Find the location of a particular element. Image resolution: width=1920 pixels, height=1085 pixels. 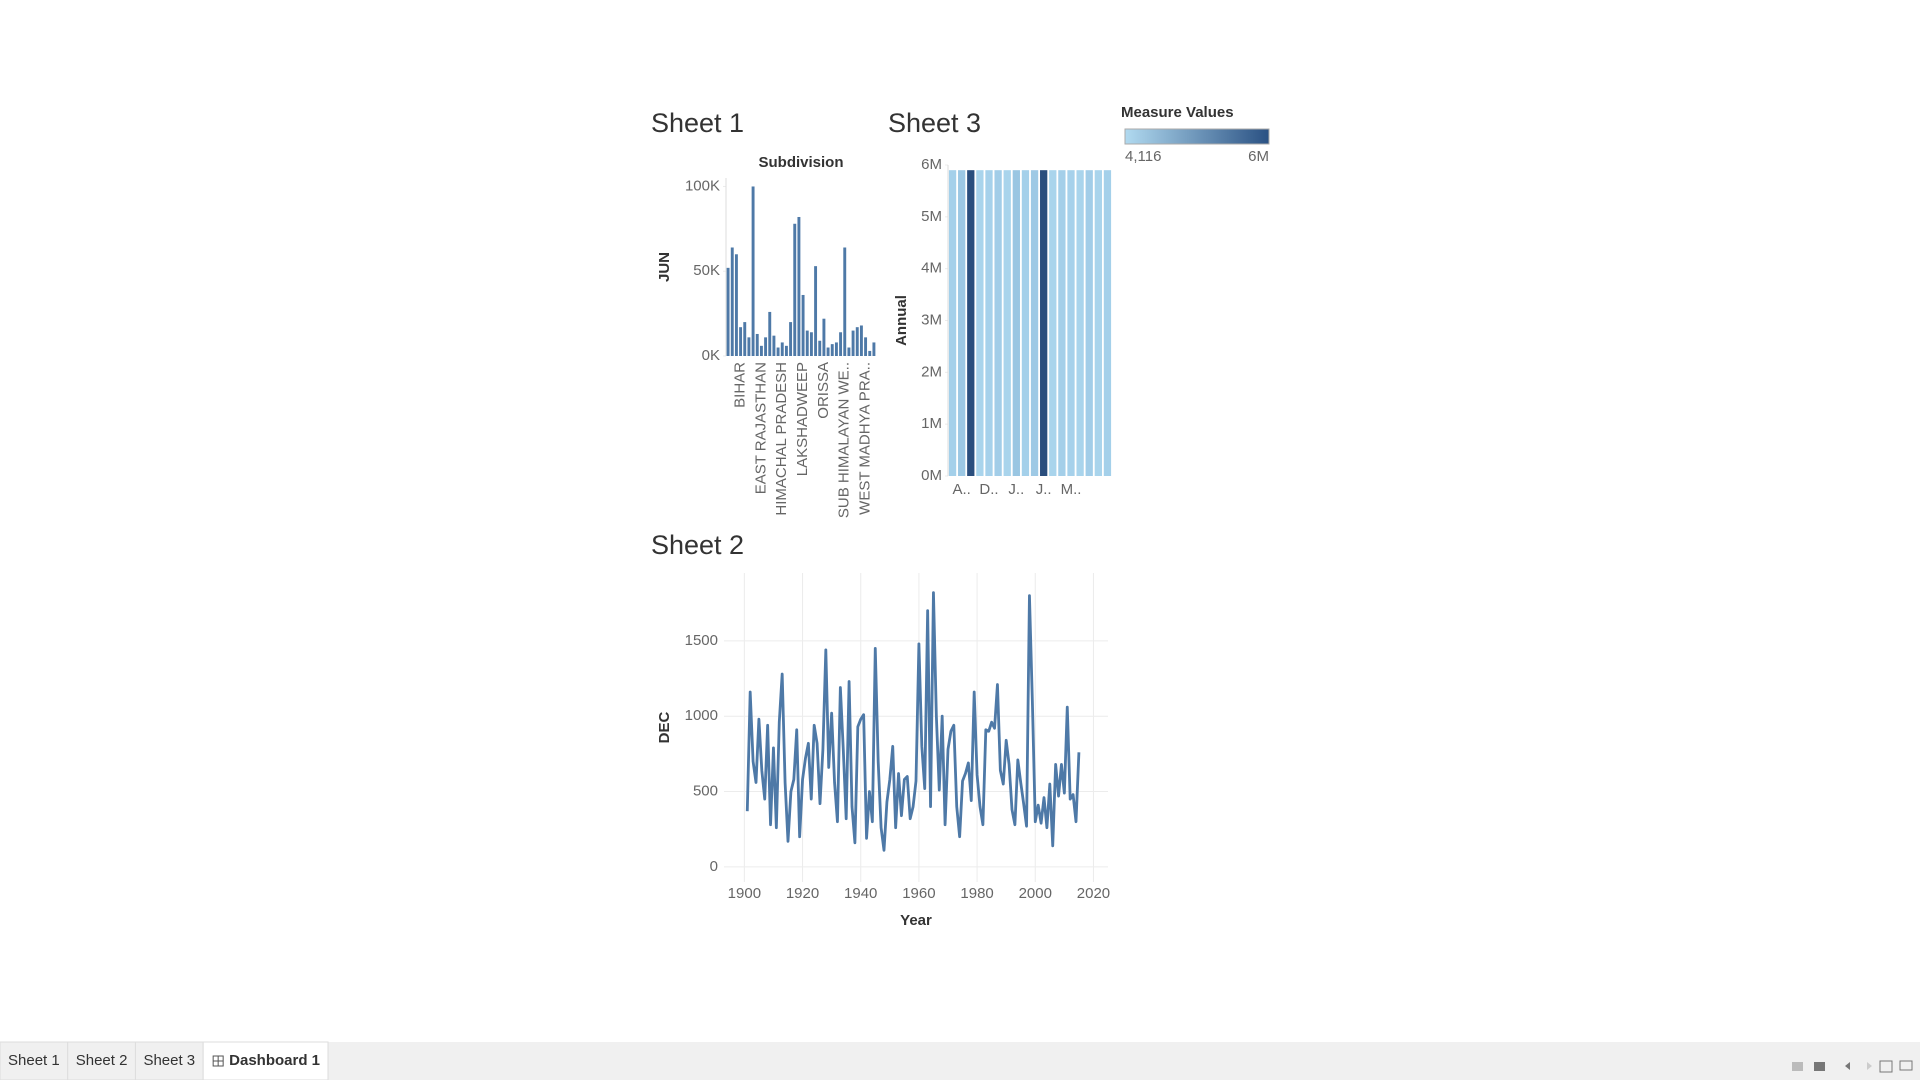

tab-label: Sheet 3 is located at coordinates (169, 1060).